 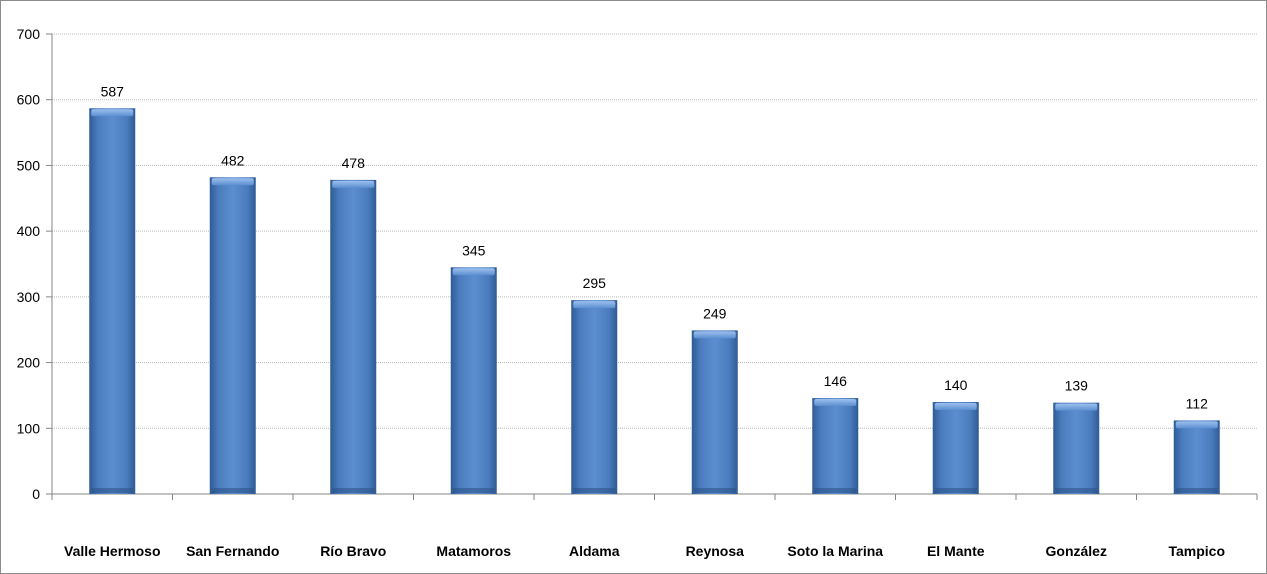 I want to click on y-tick-label: 0, so click(x=36, y=494).